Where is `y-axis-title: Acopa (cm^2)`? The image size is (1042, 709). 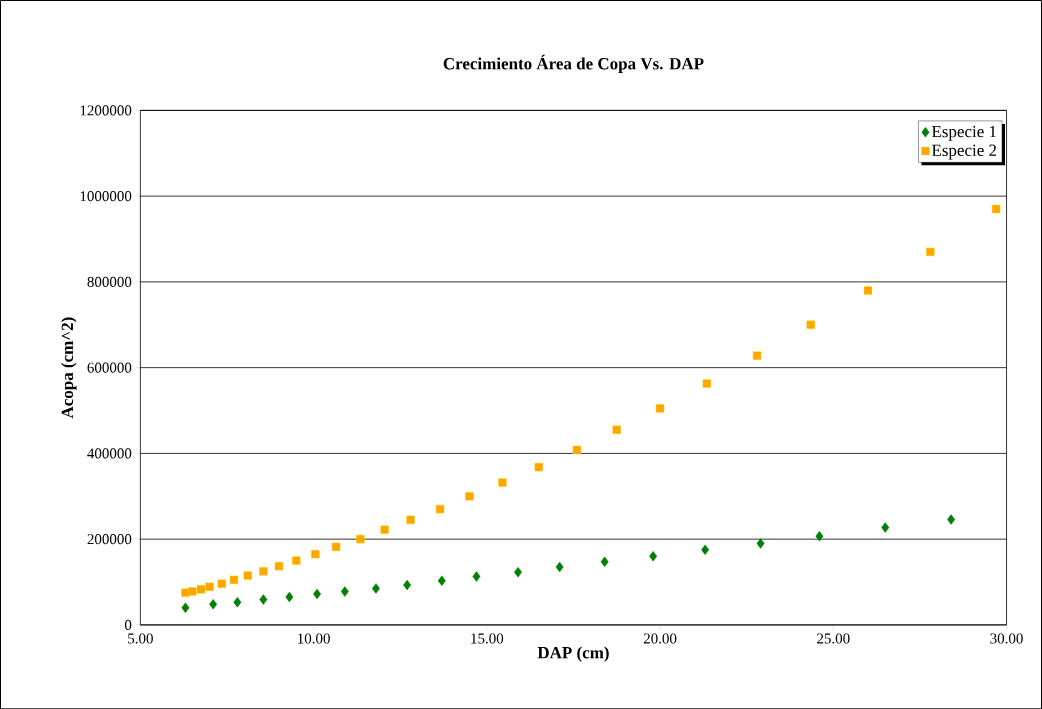 y-axis-title: Acopa (cm^2) is located at coordinates (69, 368).